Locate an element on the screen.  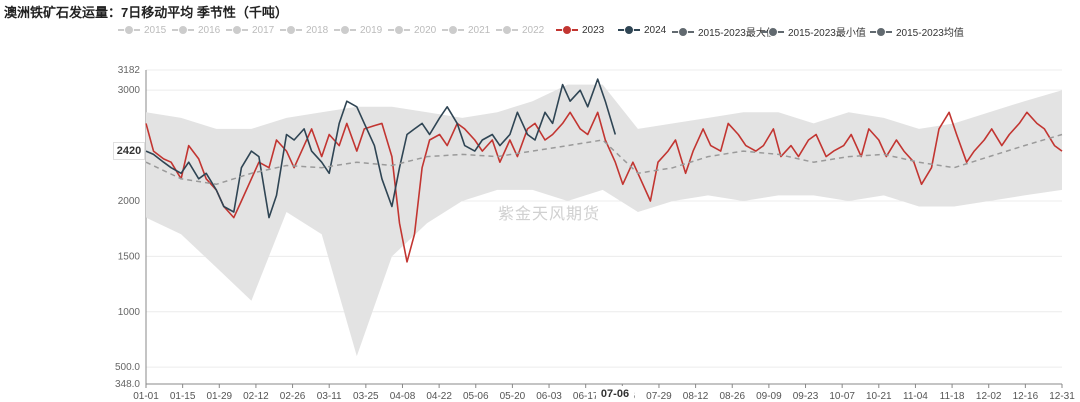
y-tick-label: 348.0 is located at coordinates (127, 384).